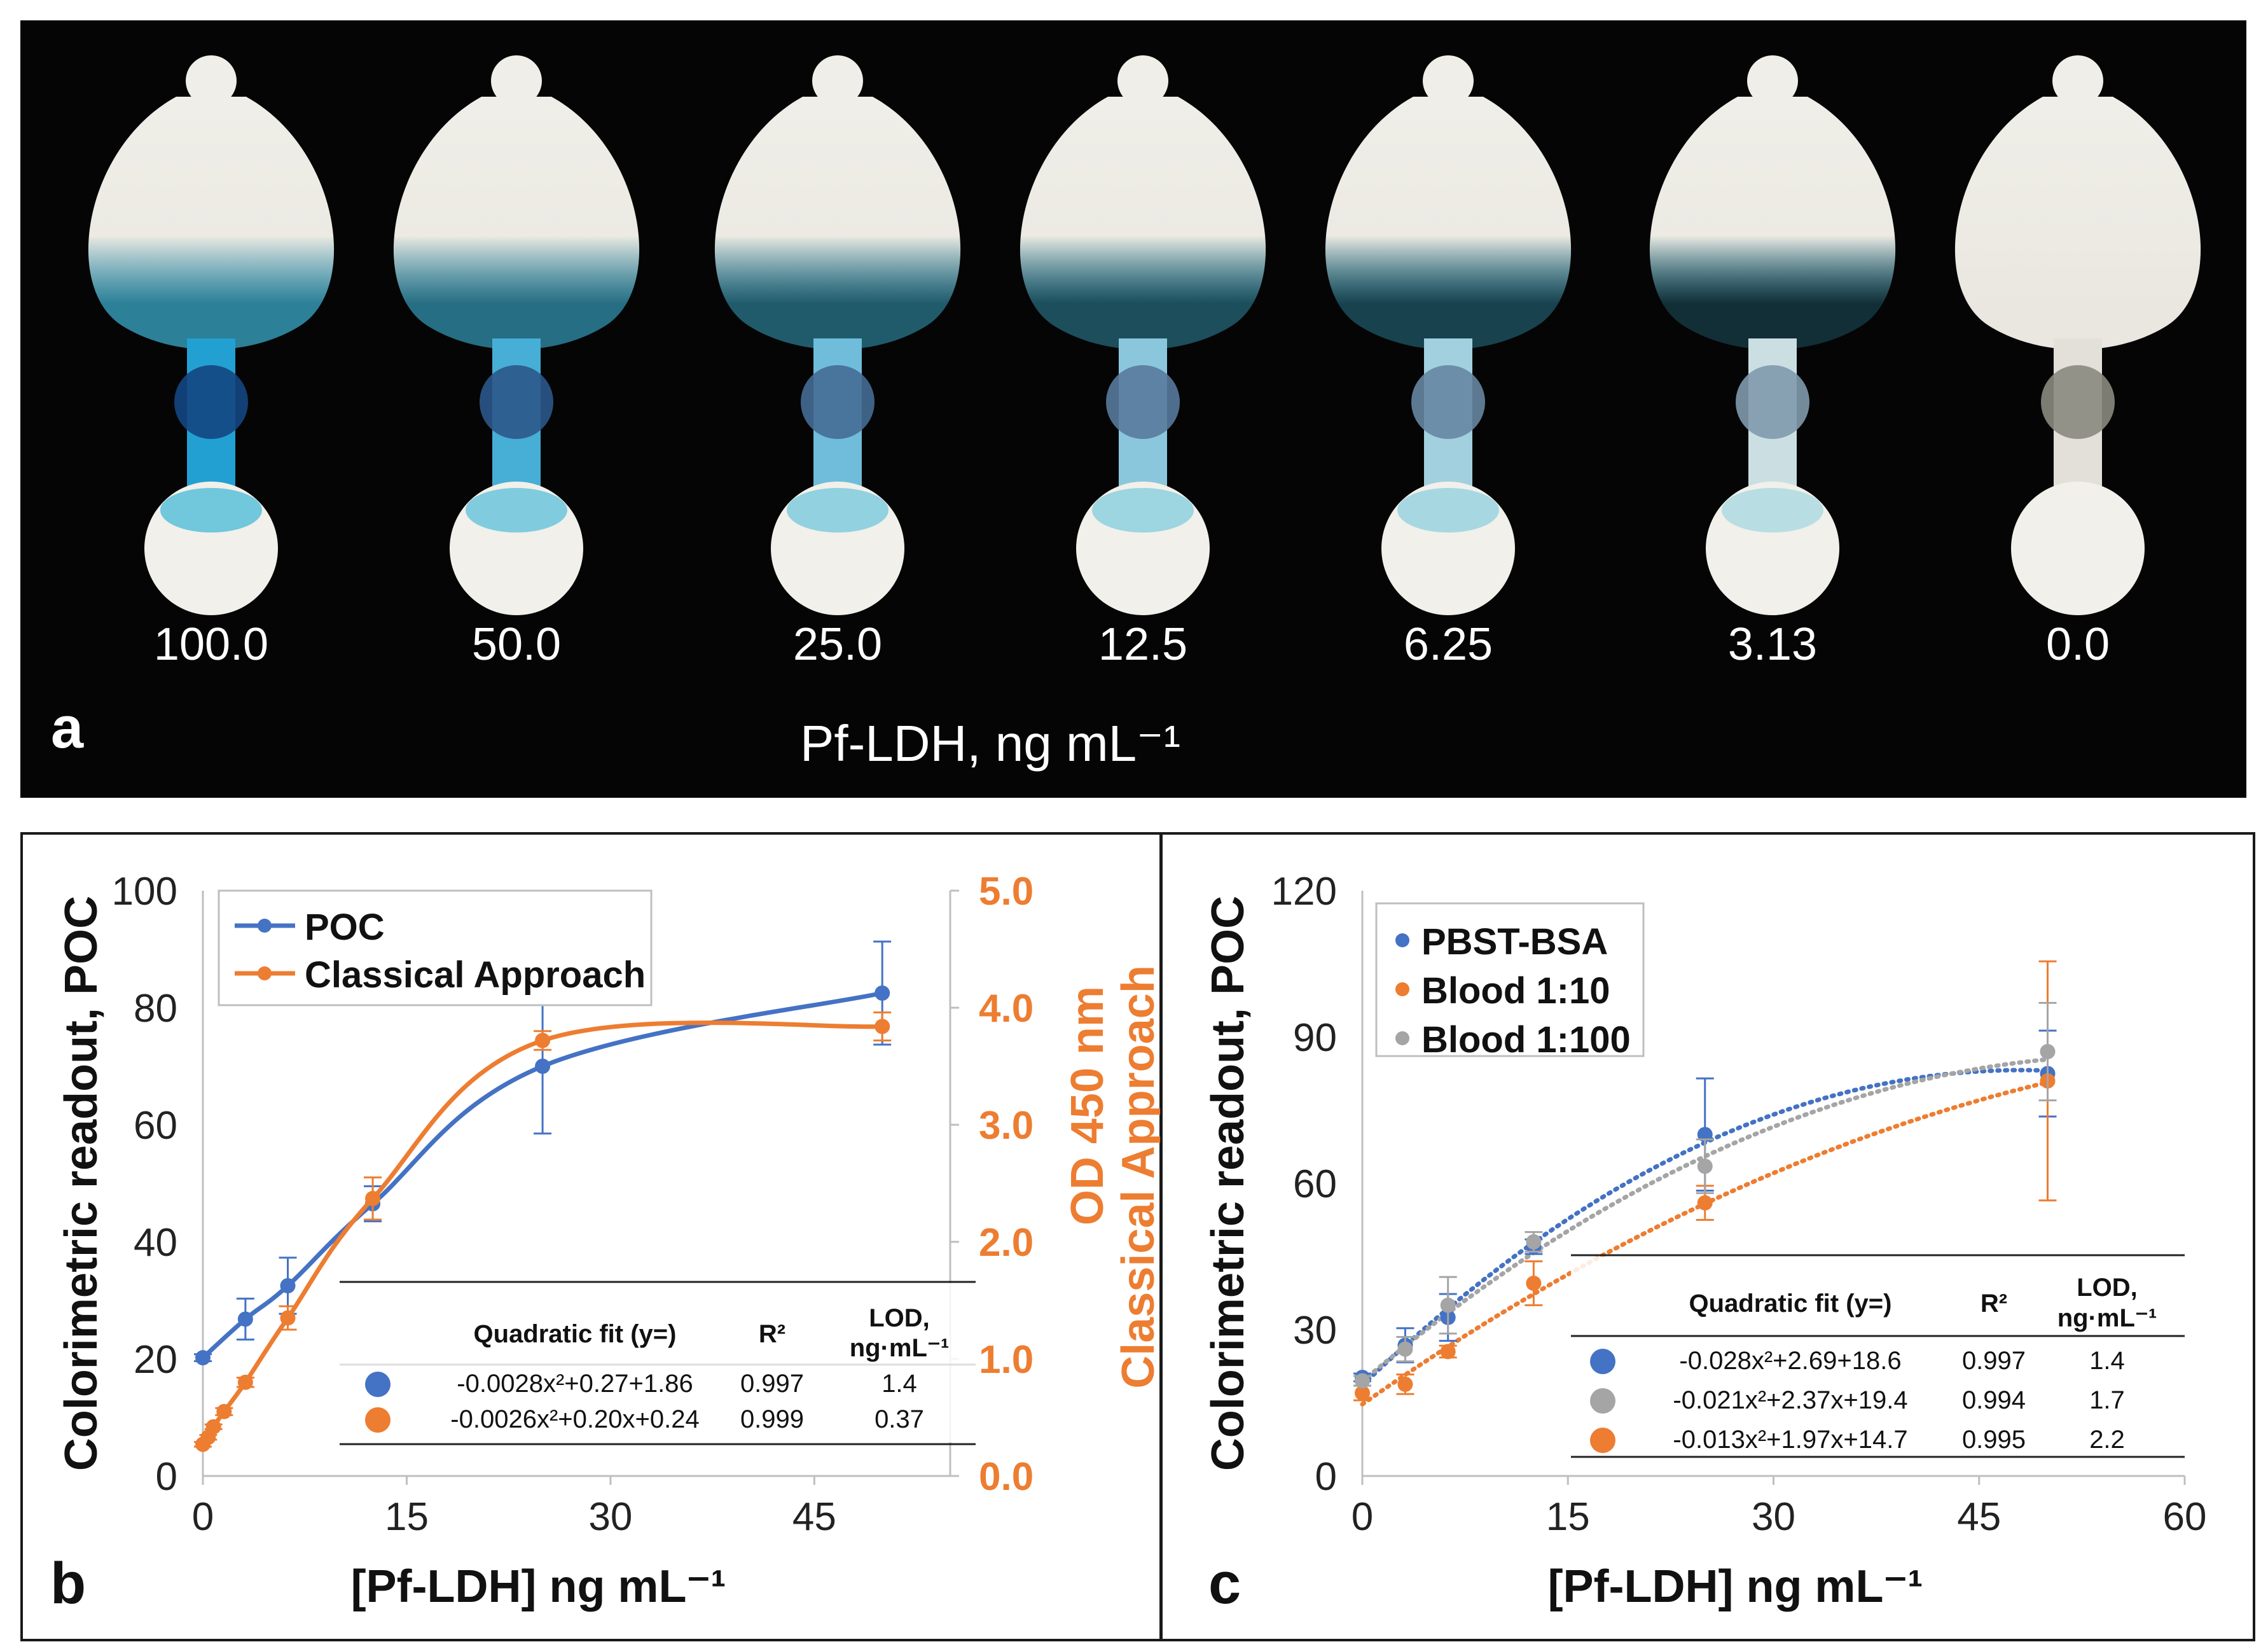 The image size is (2268, 1649). Describe the element at coordinates (1515, 991) in the screenshot. I see `legend-label: Blood 1:10` at that location.